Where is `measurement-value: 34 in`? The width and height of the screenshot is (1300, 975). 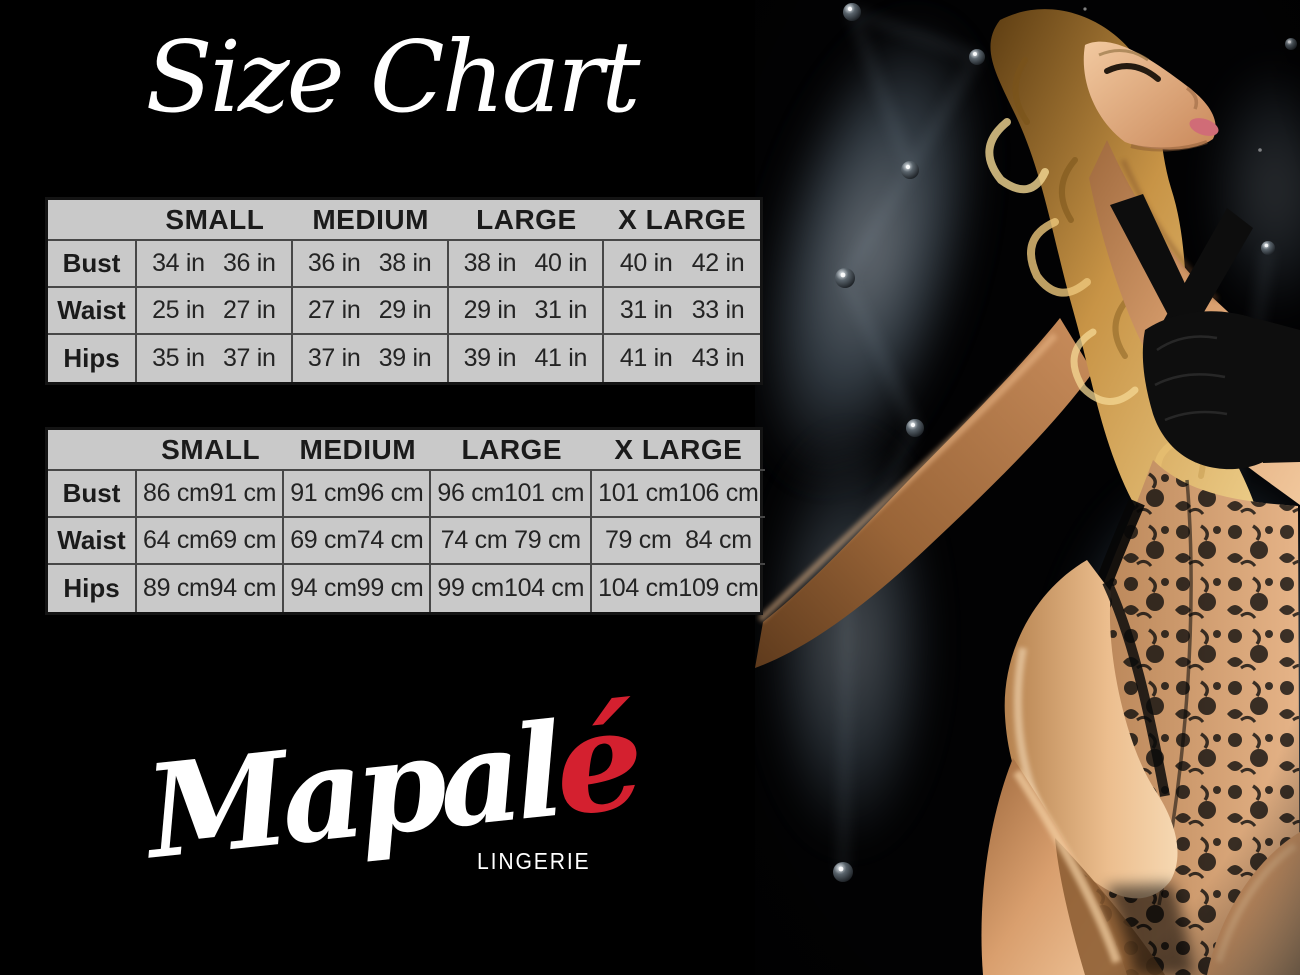 measurement-value: 34 in is located at coordinates (178, 263).